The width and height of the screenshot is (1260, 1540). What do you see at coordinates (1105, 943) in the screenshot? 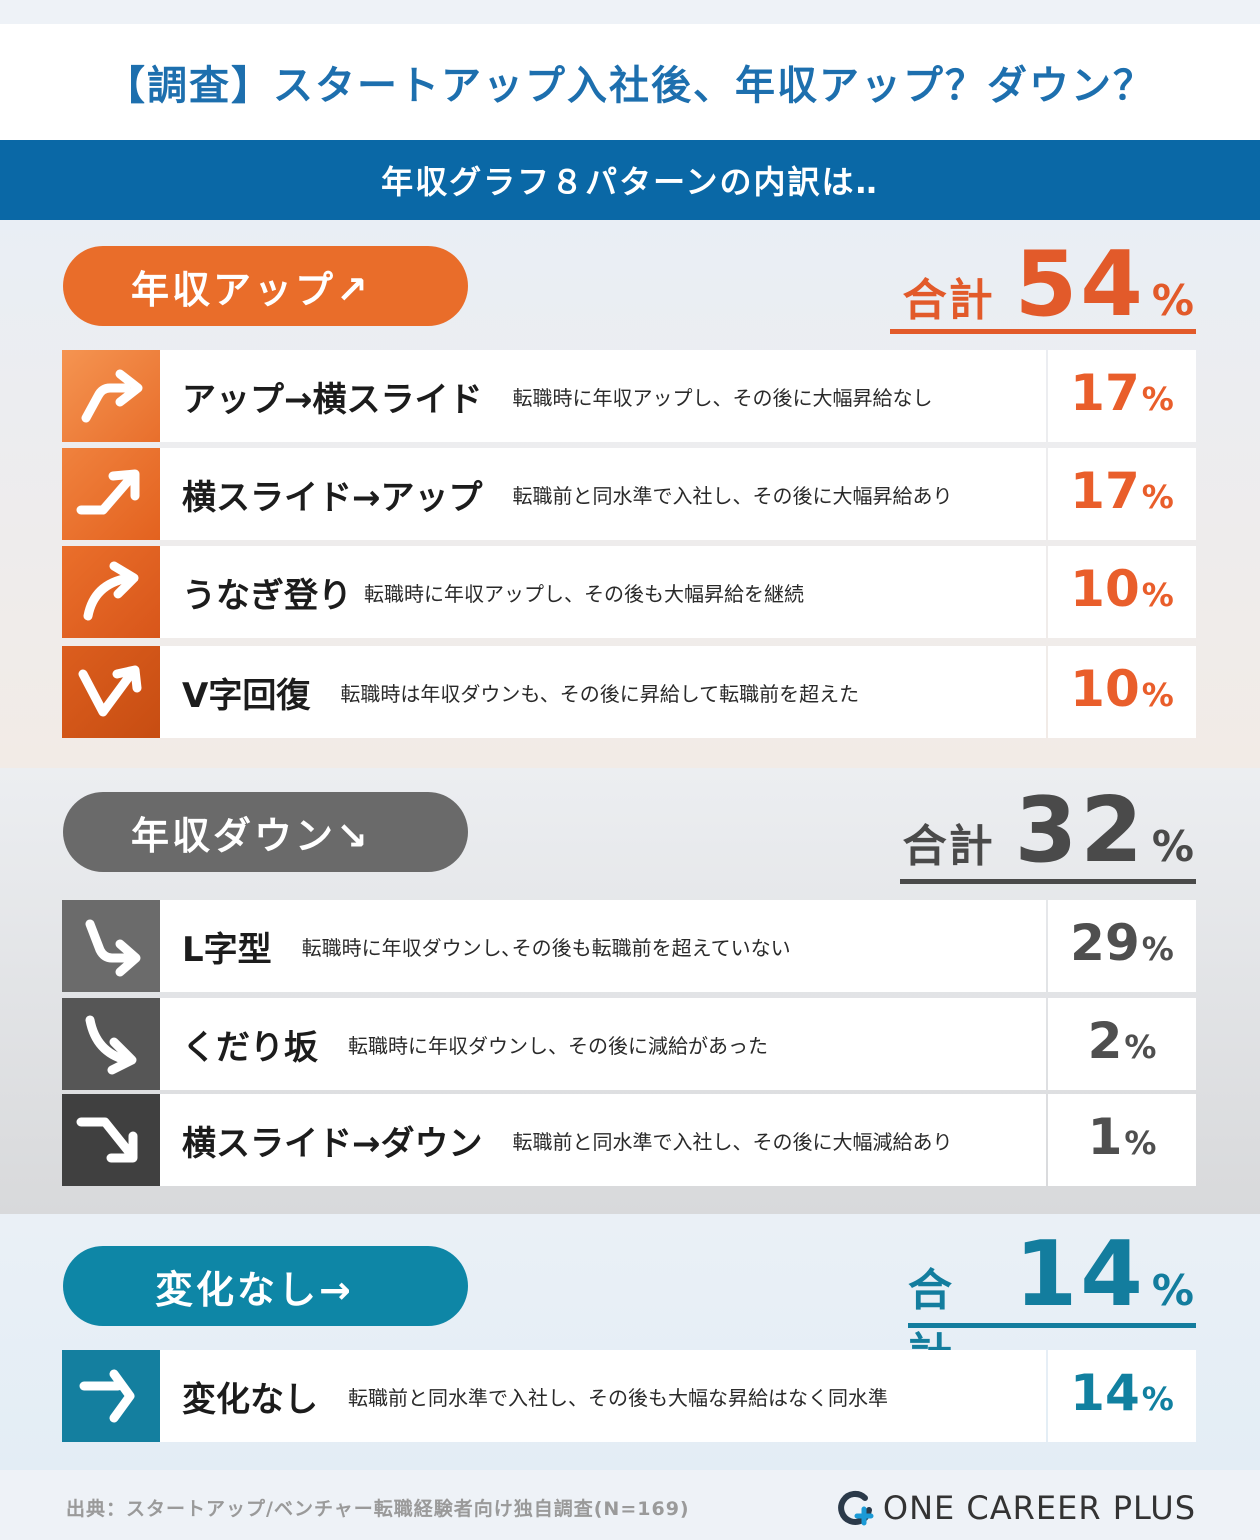
I see `value-number: 29` at bounding box center [1105, 943].